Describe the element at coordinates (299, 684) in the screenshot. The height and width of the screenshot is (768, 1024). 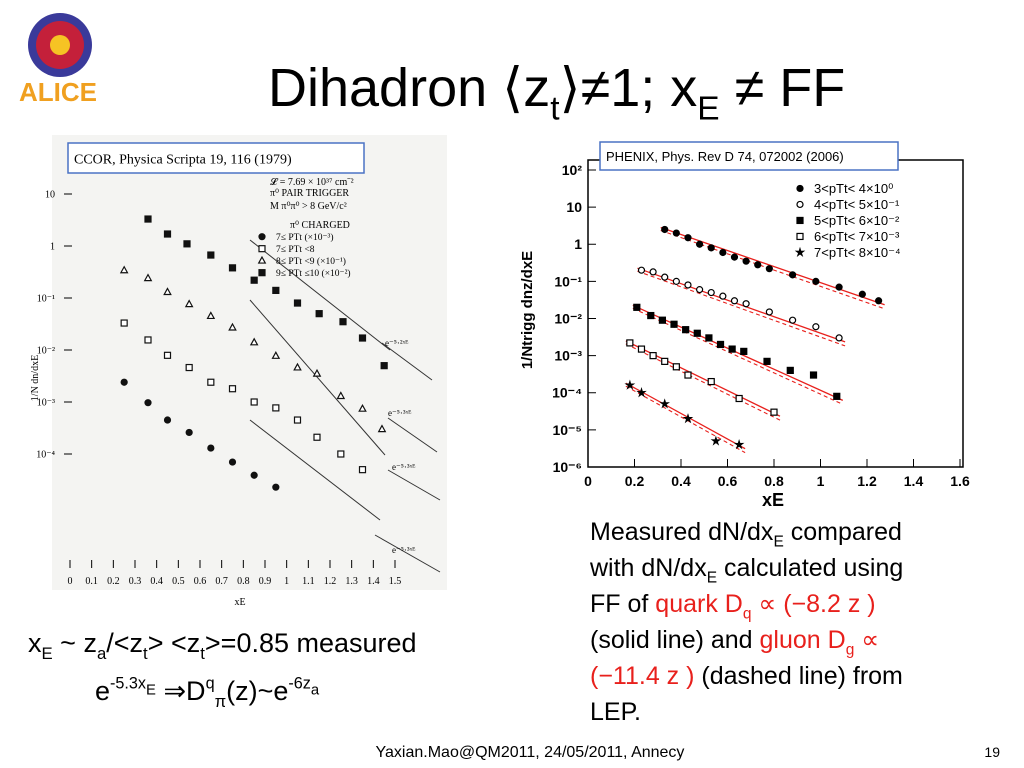
I see `text-run: -6z` at that location.